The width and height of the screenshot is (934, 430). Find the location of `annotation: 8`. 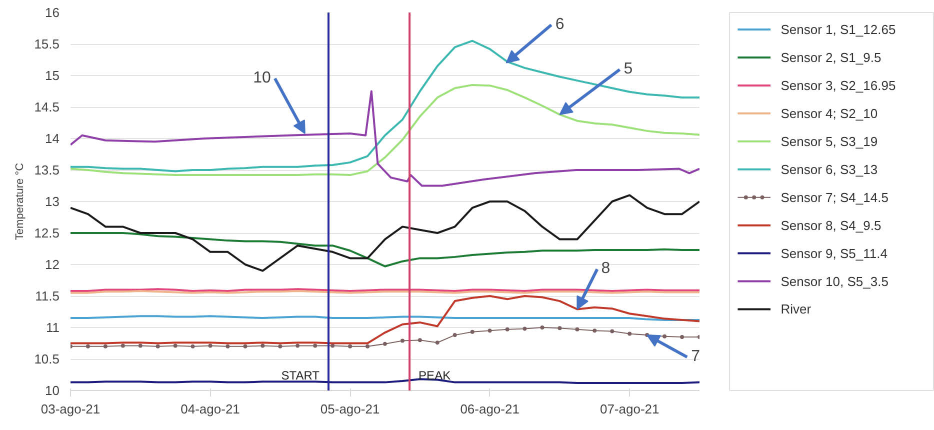

annotation: 8 is located at coordinates (605, 269).